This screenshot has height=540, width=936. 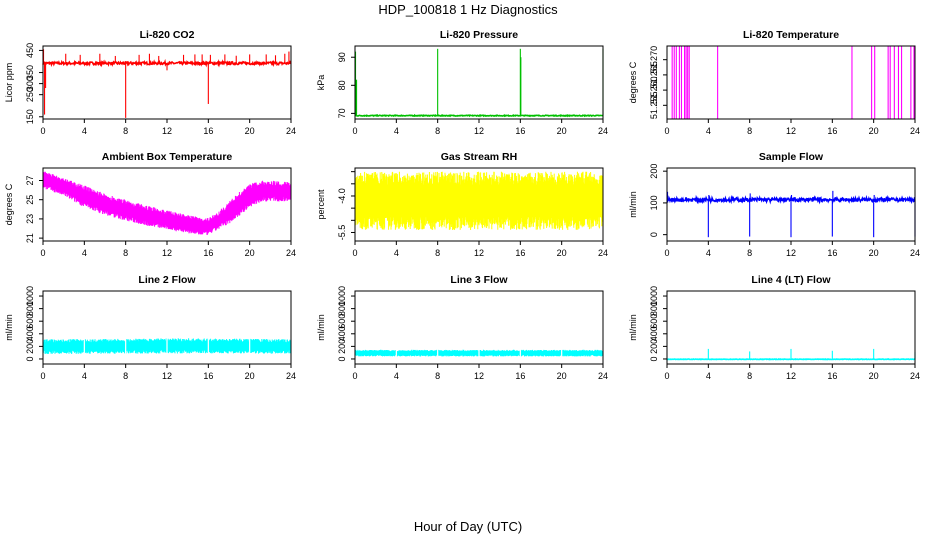 I want to click on y-axis-label: percent, so click(x=321, y=204).